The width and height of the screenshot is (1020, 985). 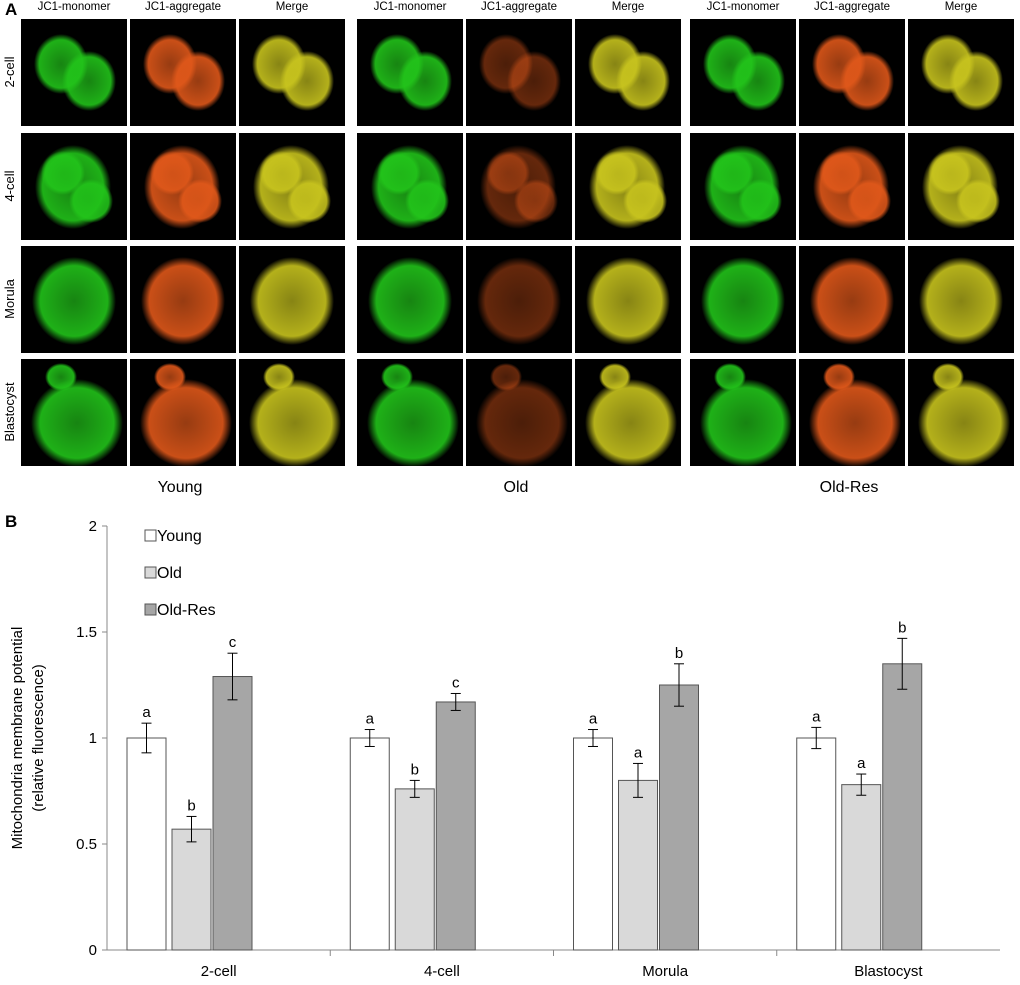 What do you see at coordinates (292, 412) in the screenshot?
I see `micrograph-young-blastocyst-merge` at bounding box center [292, 412].